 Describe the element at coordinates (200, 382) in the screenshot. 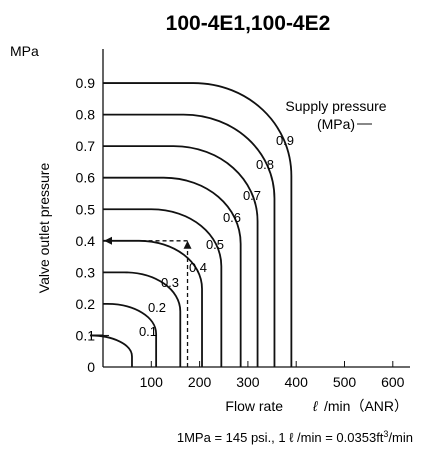

I see `x-tick-label: 200` at that location.